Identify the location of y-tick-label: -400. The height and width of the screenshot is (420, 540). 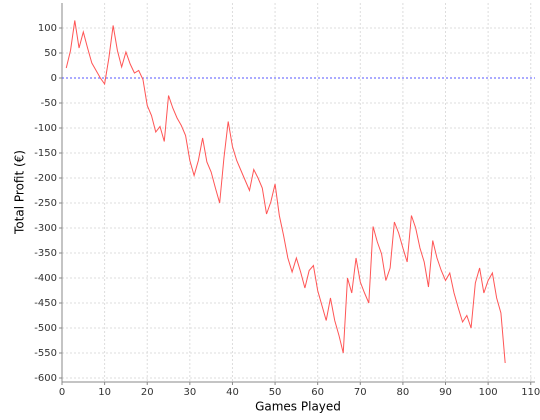
(45, 278).